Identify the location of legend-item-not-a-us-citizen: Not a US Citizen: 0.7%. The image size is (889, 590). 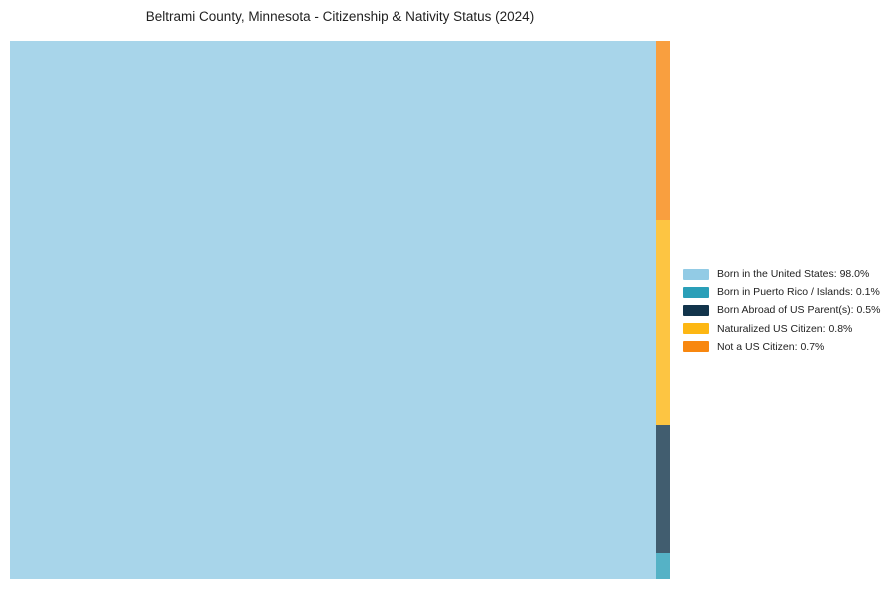
(781, 347).